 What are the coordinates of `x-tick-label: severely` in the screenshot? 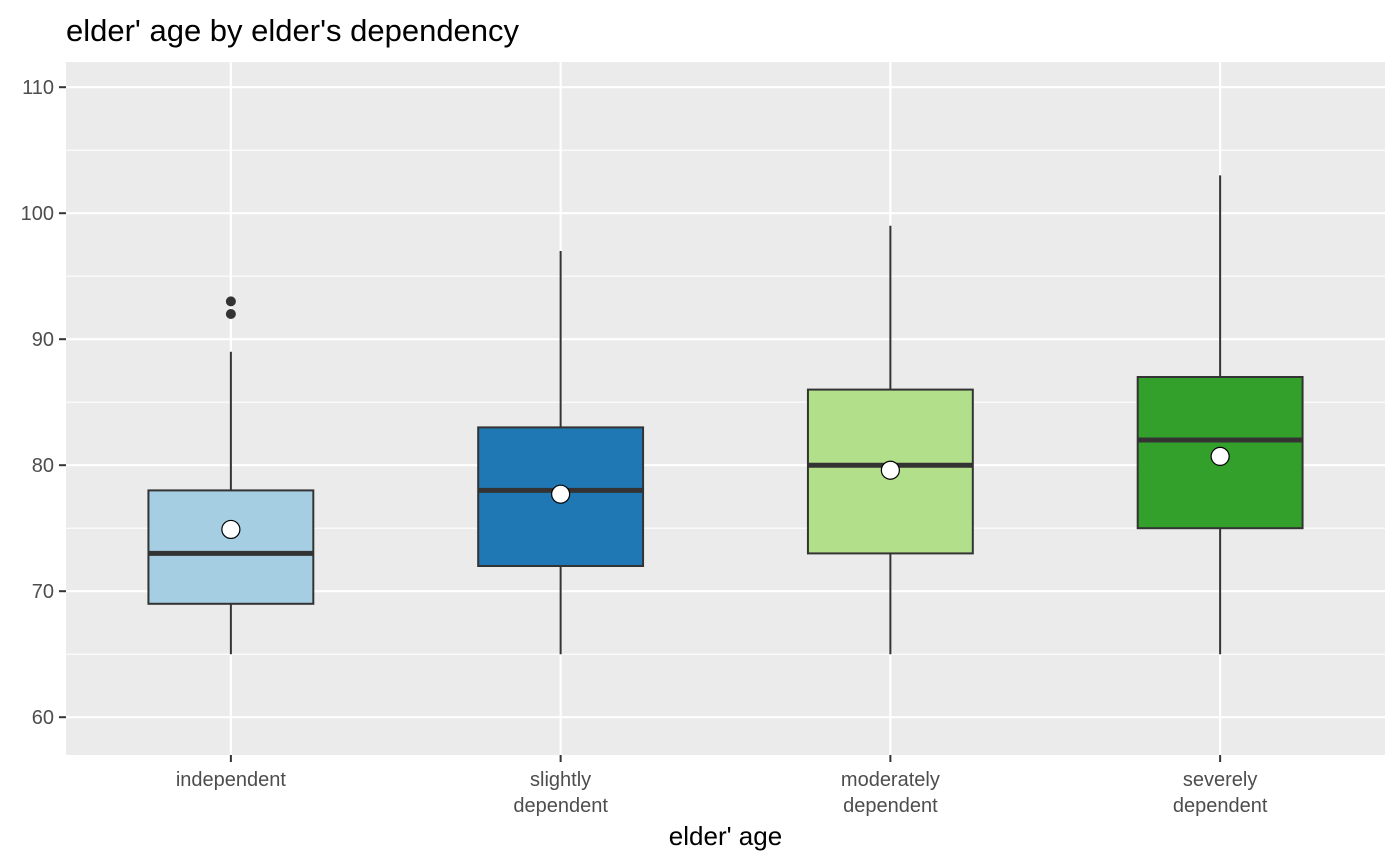 It's located at (1220, 780).